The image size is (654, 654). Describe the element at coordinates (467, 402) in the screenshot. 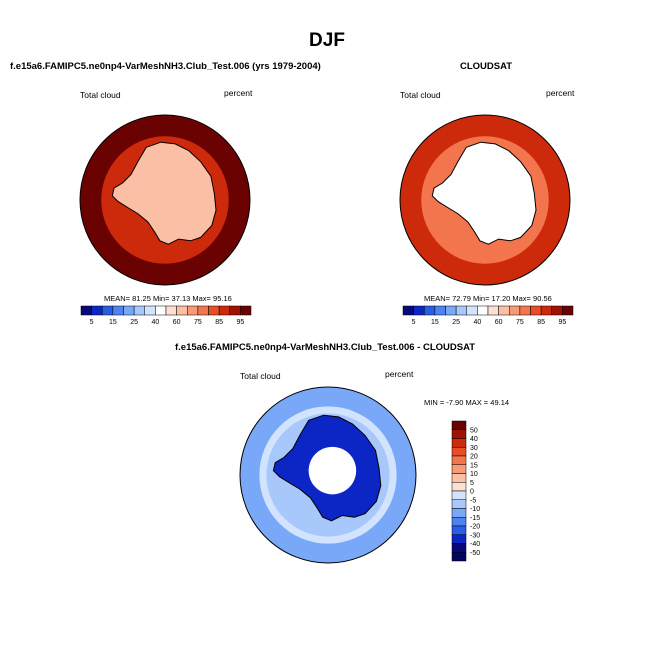

I see `panel-3-stats: MIN = -7.90 MAX = 49.14` at that location.